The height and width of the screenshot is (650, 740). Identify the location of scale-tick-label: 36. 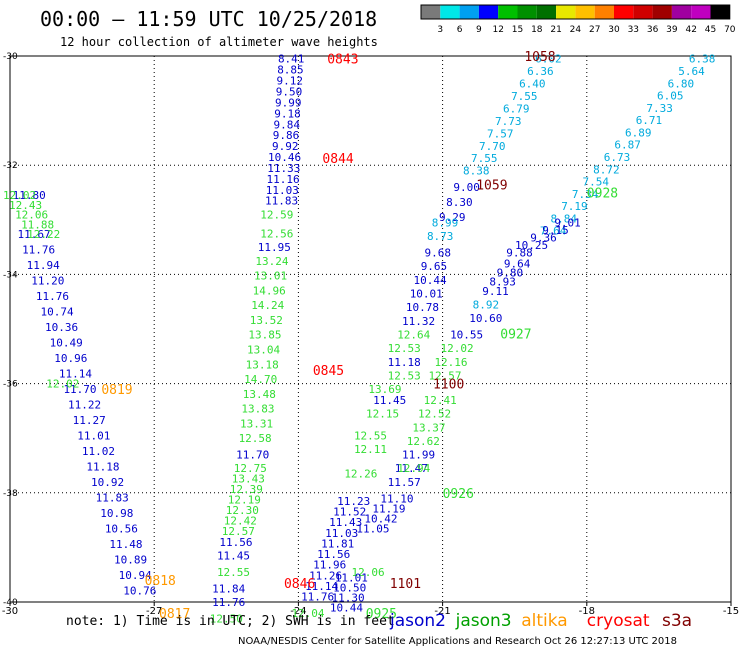
(653, 30).